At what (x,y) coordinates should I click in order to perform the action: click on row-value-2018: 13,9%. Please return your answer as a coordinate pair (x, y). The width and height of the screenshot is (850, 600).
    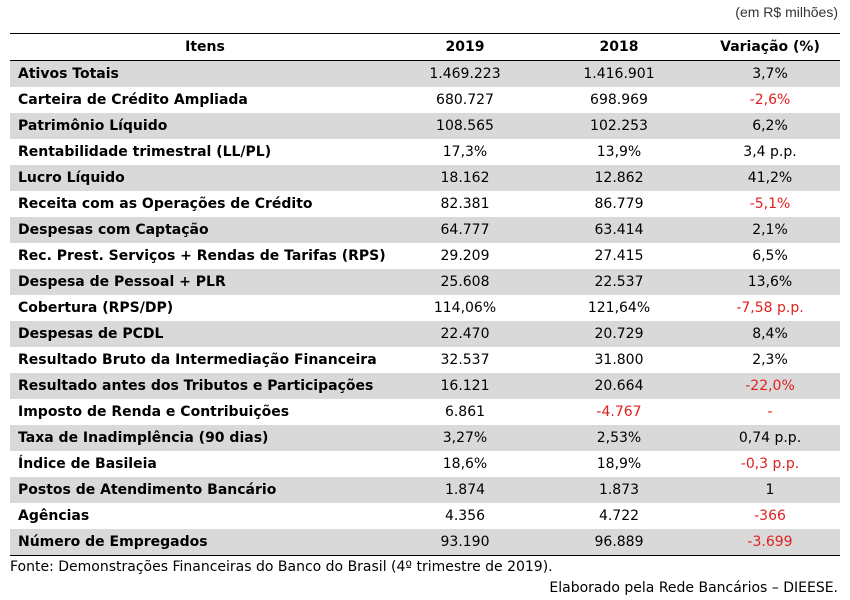
    Looking at the image, I should click on (619, 152).